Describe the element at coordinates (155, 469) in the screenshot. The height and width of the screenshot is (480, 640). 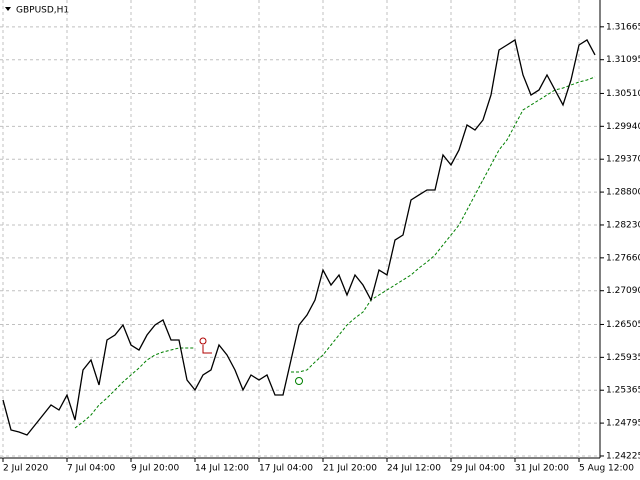
I see `x-tick-label: 9 Jul 20:00` at that location.